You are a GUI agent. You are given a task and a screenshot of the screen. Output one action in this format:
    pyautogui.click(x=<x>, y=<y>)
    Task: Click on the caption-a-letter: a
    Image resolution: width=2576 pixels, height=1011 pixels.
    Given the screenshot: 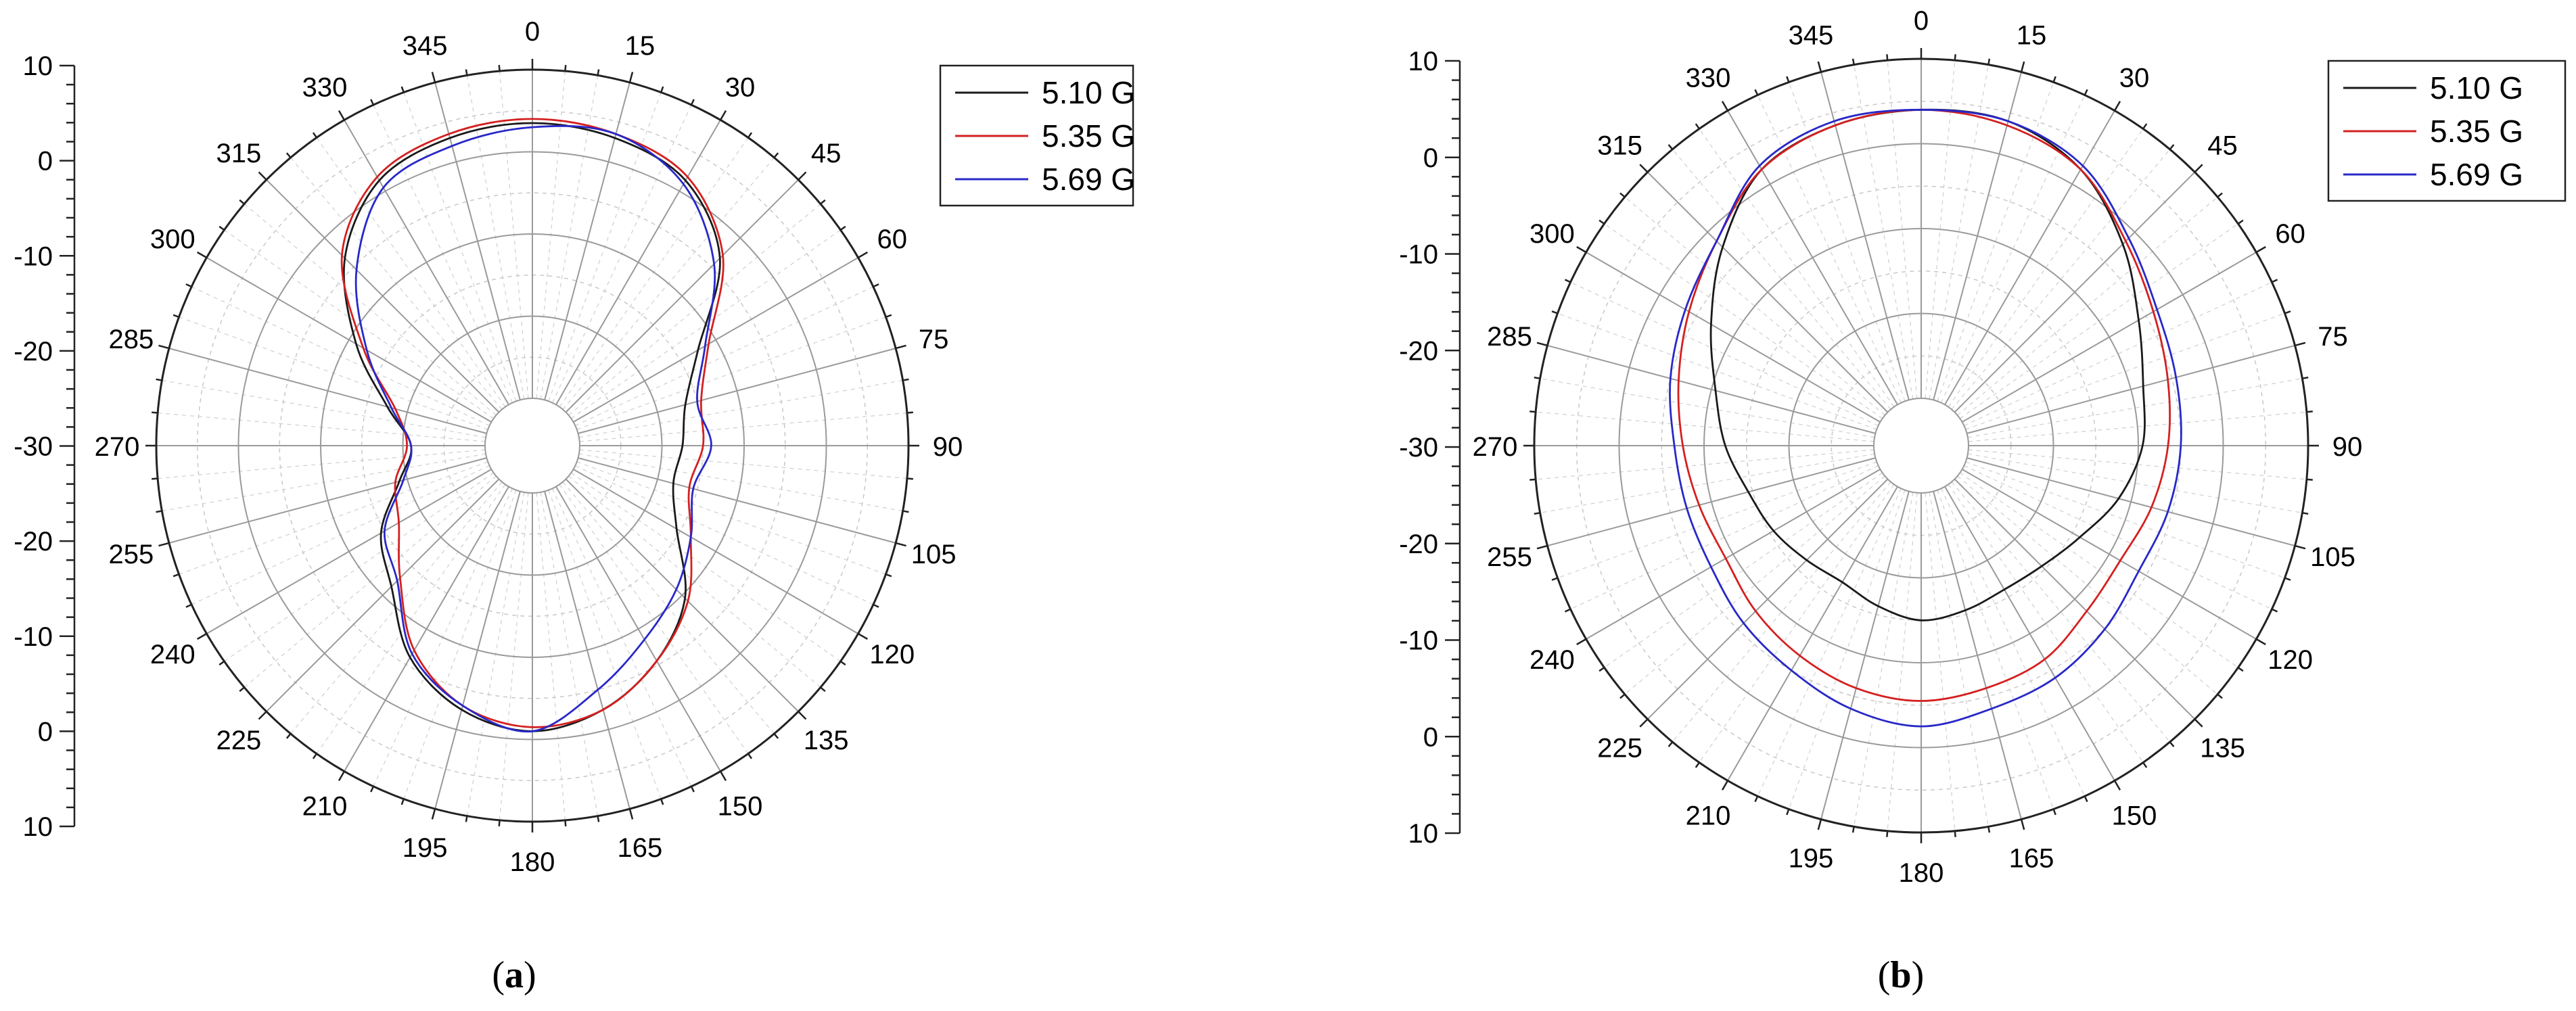 What is the action you would take?
    pyautogui.click(x=514, y=975)
    